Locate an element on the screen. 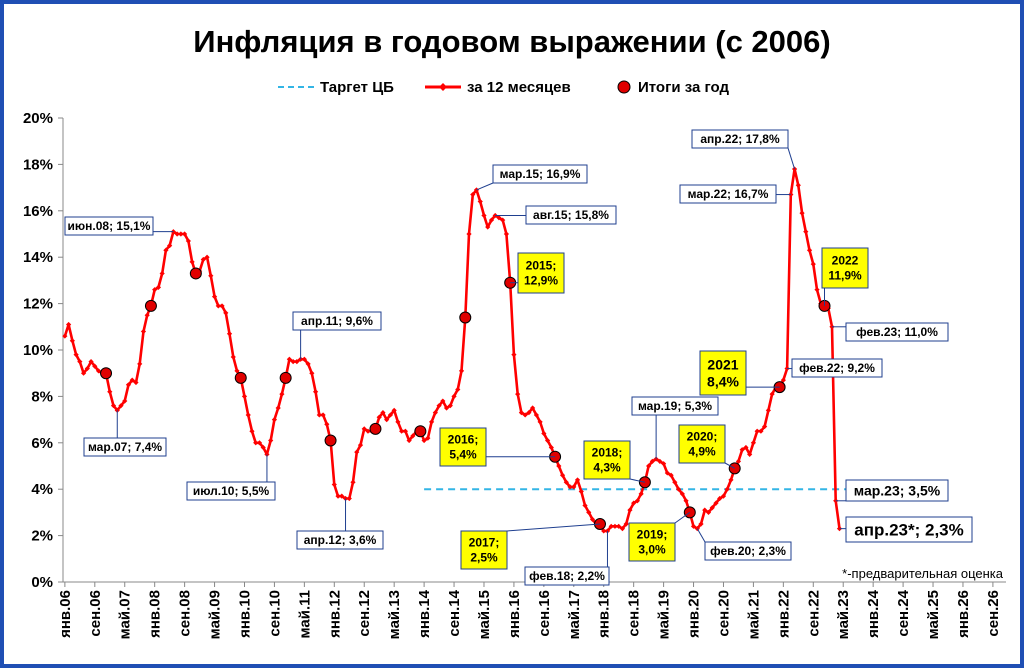 This screenshot has height=668, width=1024. data-label: мар.23; 3,5% is located at coordinates (892, 490).